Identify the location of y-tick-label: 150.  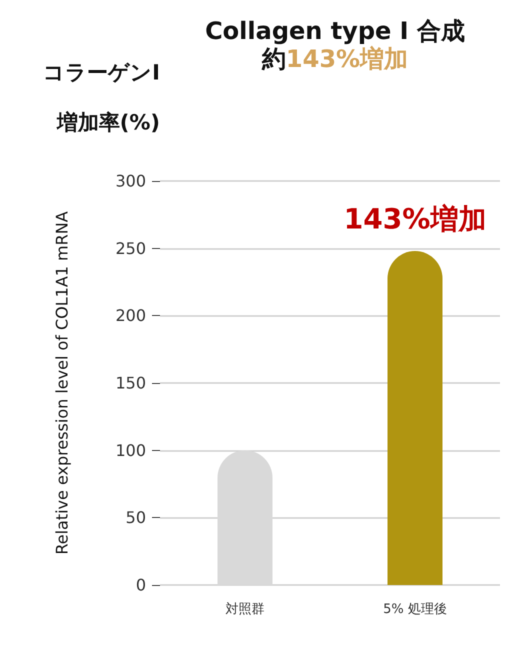
(130, 383).